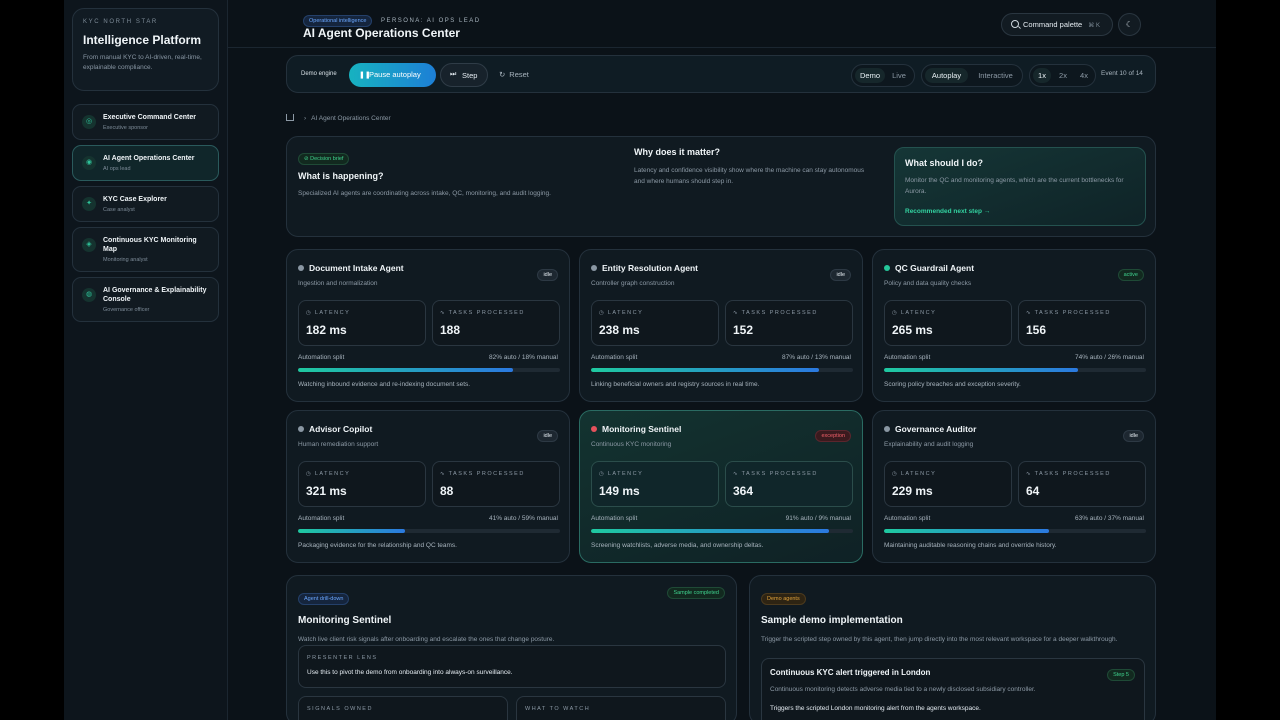  What do you see at coordinates (356, 268) in the screenshot?
I see `agent-name: Document Intake Agent` at bounding box center [356, 268].